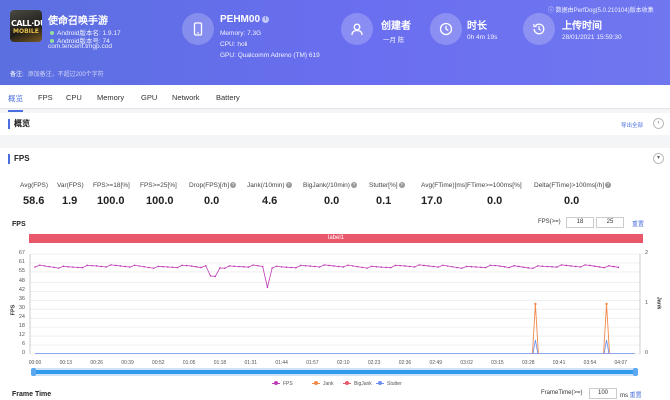  What do you see at coordinates (528, 363) in the screenshot?
I see `x-tick-label: 03:28` at bounding box center [528, 363].